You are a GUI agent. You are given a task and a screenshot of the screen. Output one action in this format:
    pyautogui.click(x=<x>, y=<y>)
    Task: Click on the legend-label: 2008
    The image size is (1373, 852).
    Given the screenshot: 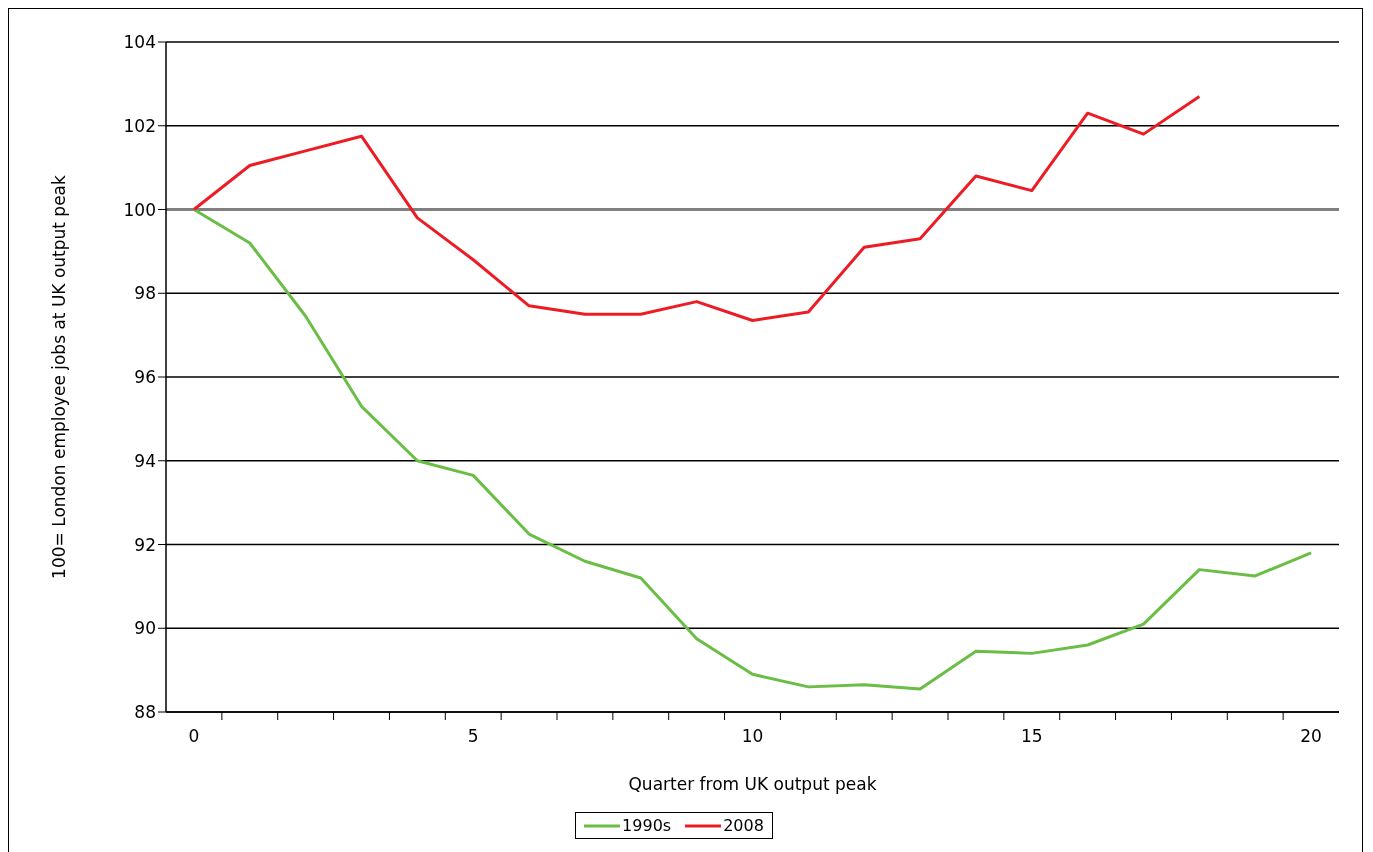 What is the action you would take?
    pyautogui.click(x=743, y=825)
    